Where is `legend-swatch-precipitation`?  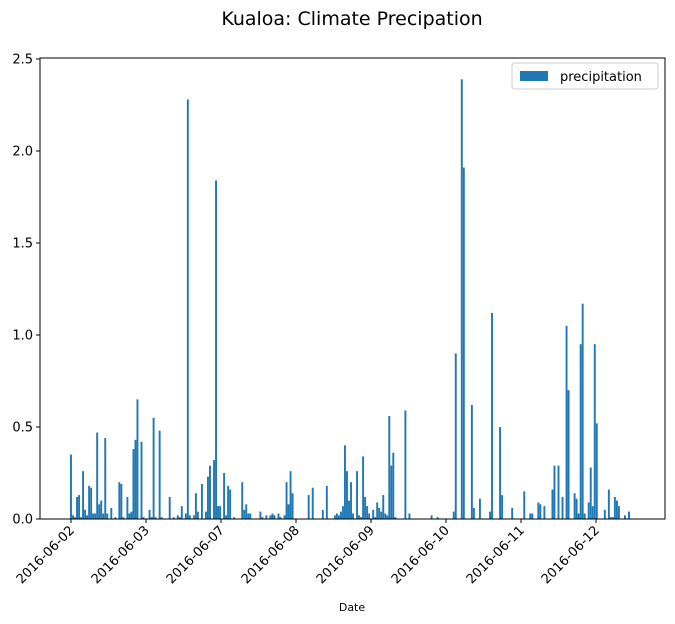
legend-swatch-precipitation is located at coordinates (534, 76).